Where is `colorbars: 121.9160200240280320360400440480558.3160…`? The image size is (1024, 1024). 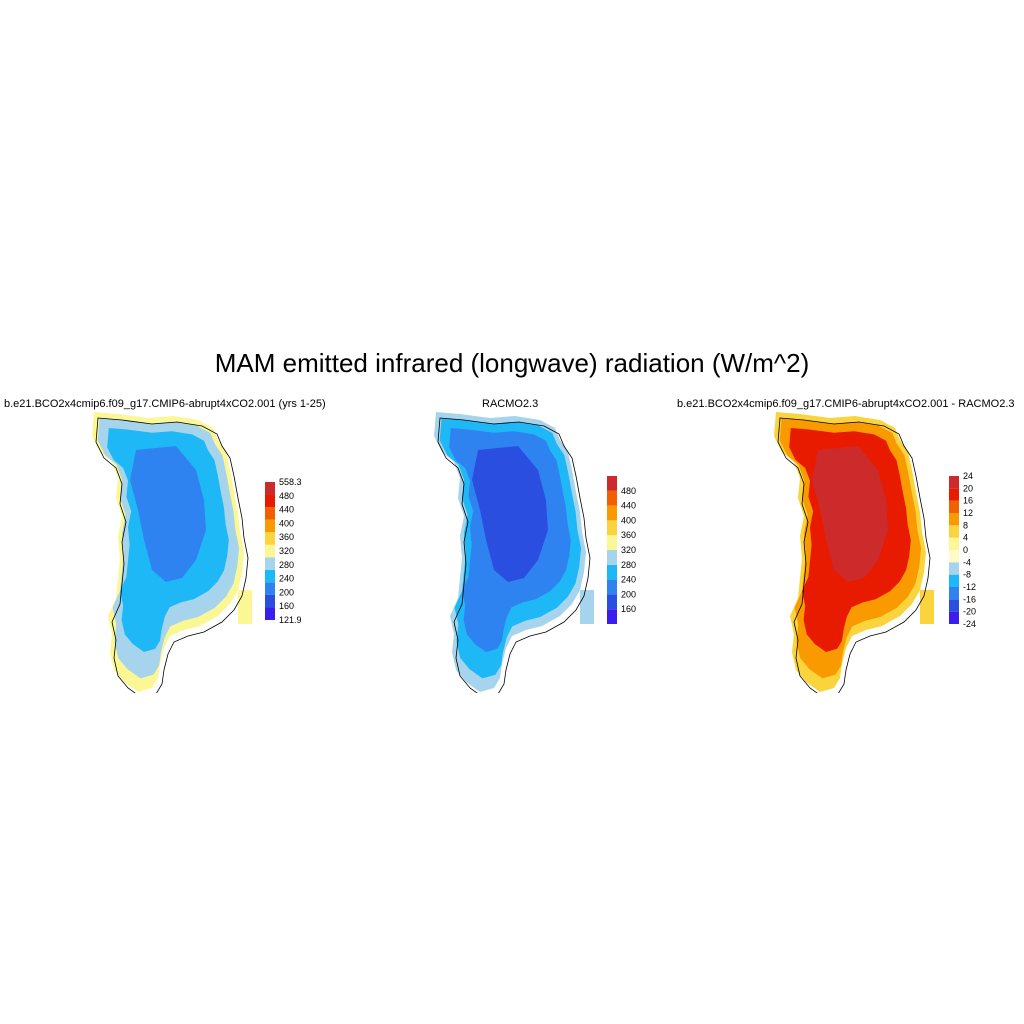
colorbars: 121.9160200240280320360400440480558.3160… is located at coordinates (620, 550).